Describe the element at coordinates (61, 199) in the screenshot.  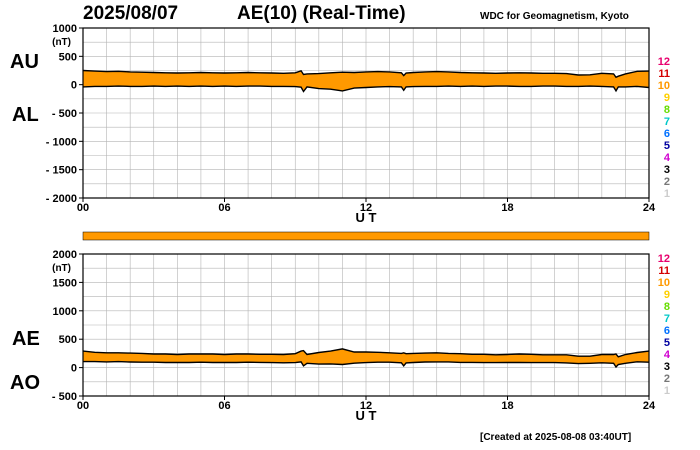
I see `y-tick-label: - 2000` at that location.